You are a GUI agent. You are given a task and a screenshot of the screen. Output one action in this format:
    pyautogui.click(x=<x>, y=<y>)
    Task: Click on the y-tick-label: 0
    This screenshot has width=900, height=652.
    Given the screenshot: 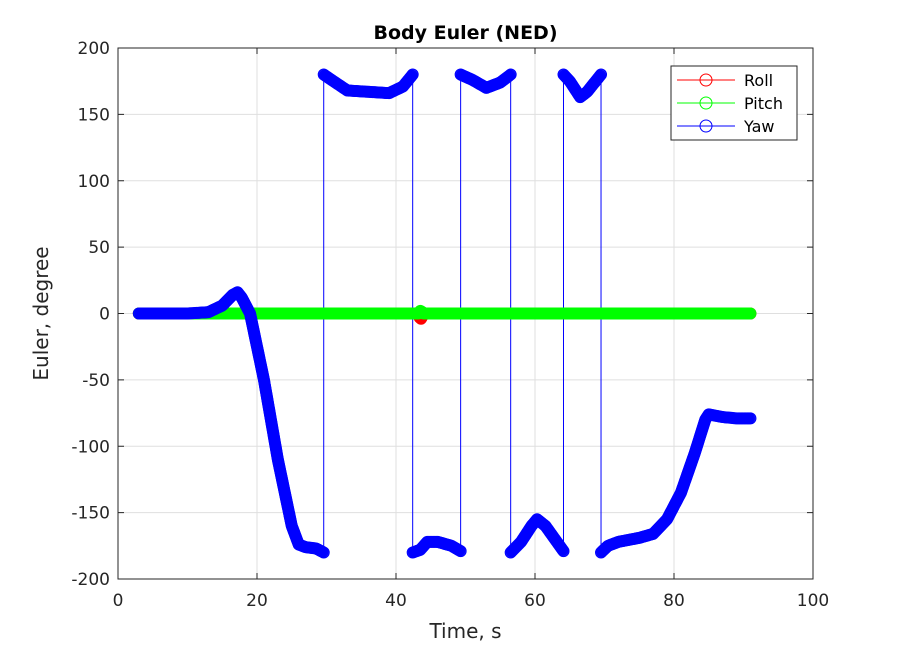 What is the action you would take?
    pyautogui.click(x=104, y=315)
    